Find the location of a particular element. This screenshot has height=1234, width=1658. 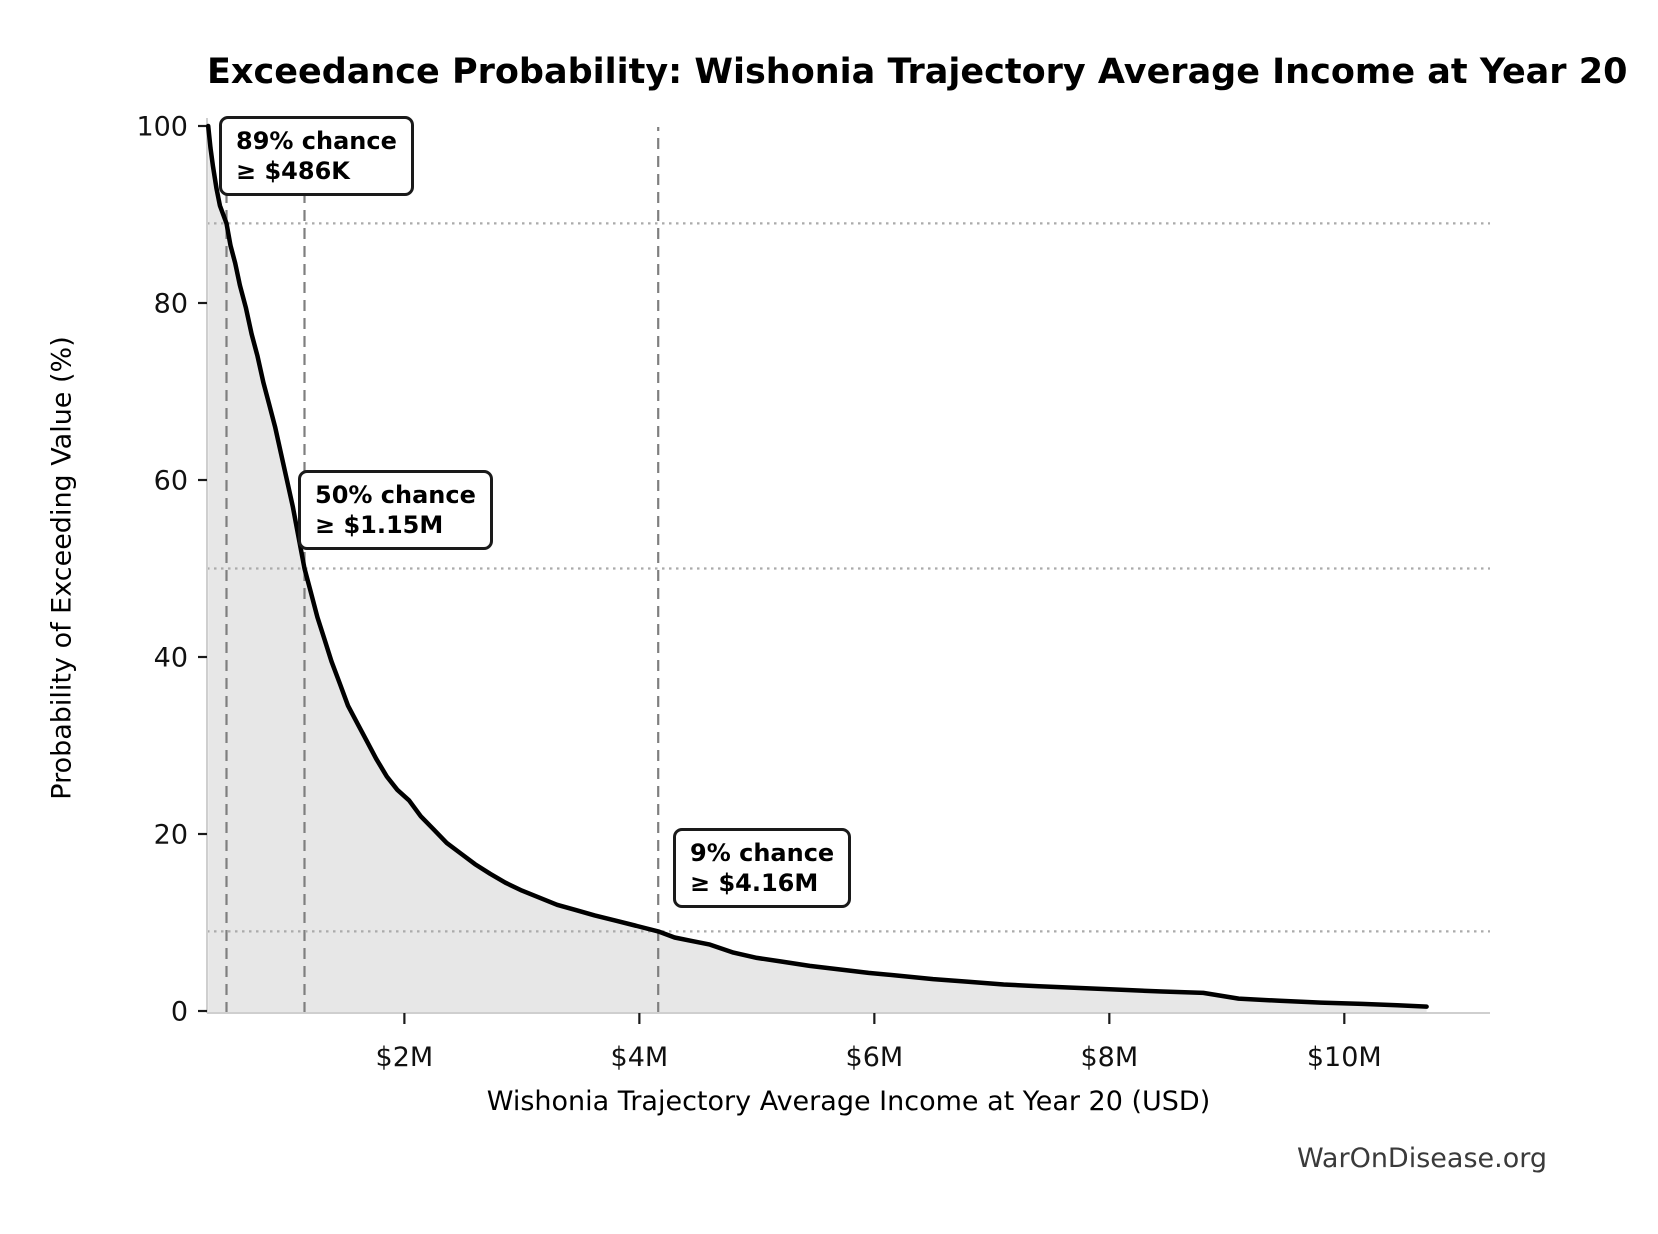

x-tick-label-2: $2M is located at coordinates (405, 1057).